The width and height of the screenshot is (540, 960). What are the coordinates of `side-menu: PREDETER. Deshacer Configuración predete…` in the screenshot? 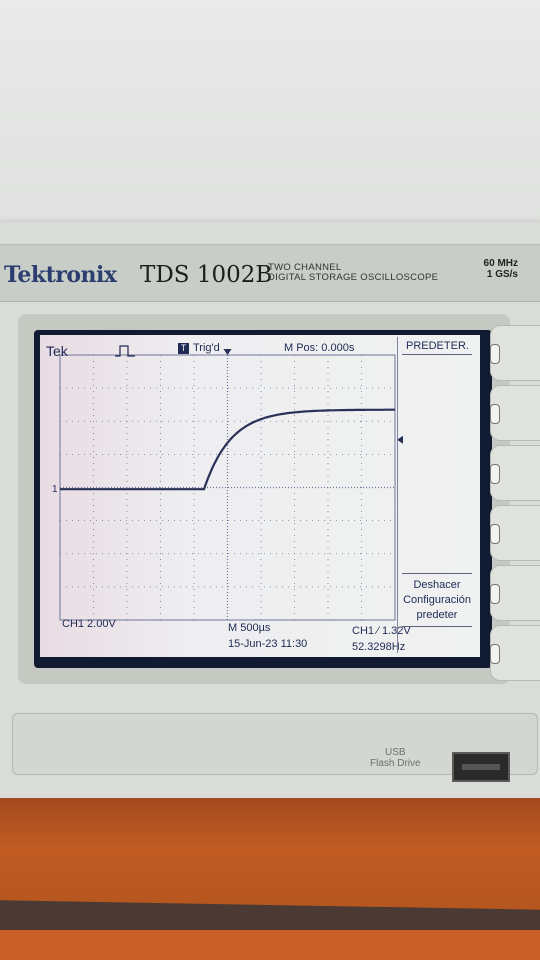 It's located at (436, 495).